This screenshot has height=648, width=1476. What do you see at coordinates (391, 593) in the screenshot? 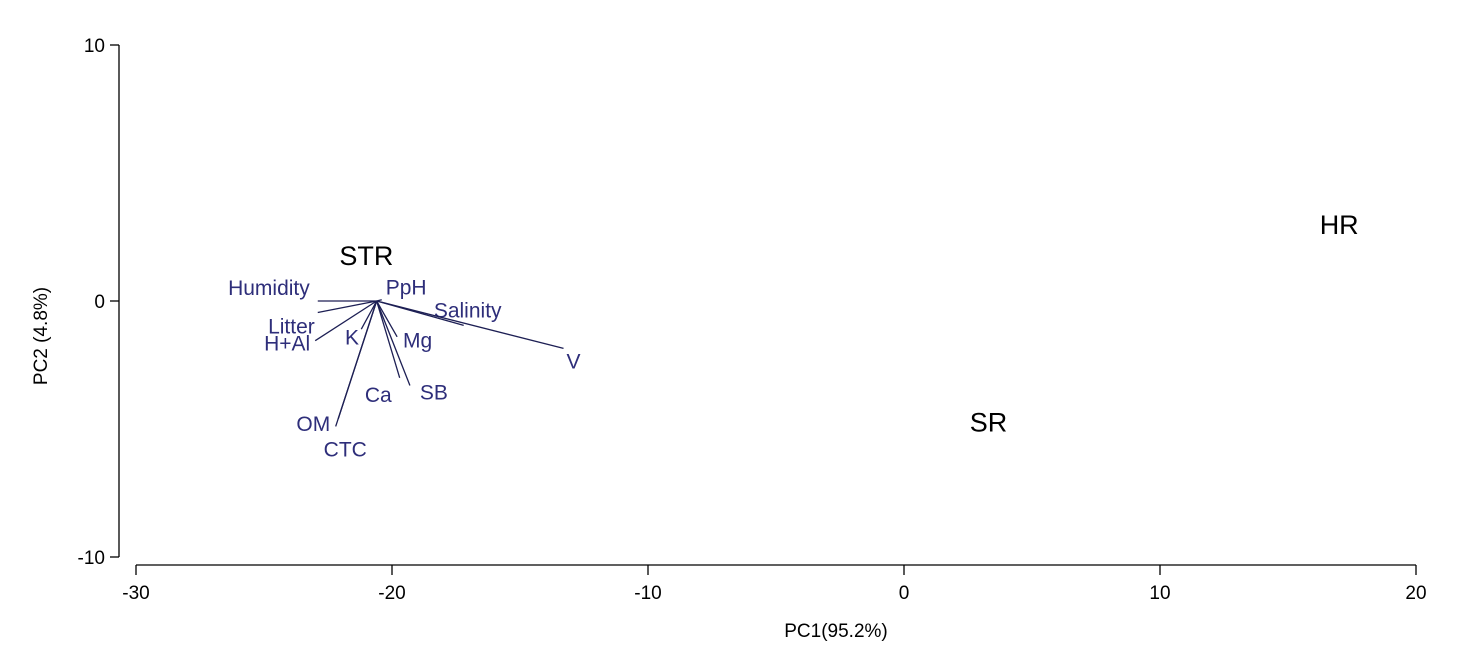
I see `x-tick-label: -20` at bounding box center [391, 593].